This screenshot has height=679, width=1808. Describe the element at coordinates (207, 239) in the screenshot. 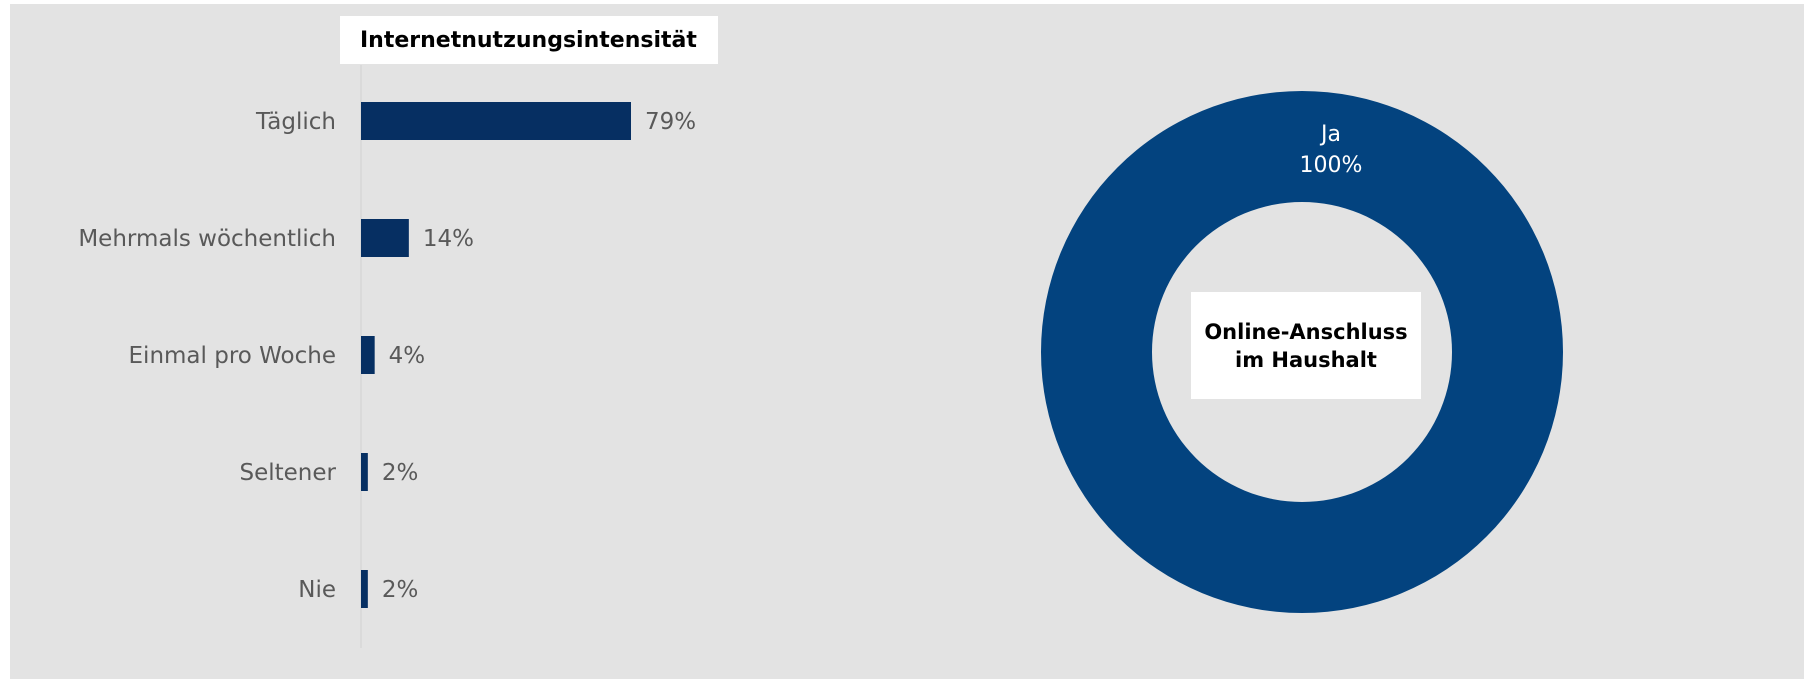

I see `category-label-1: Mehrmals wöchentlich` at that location.